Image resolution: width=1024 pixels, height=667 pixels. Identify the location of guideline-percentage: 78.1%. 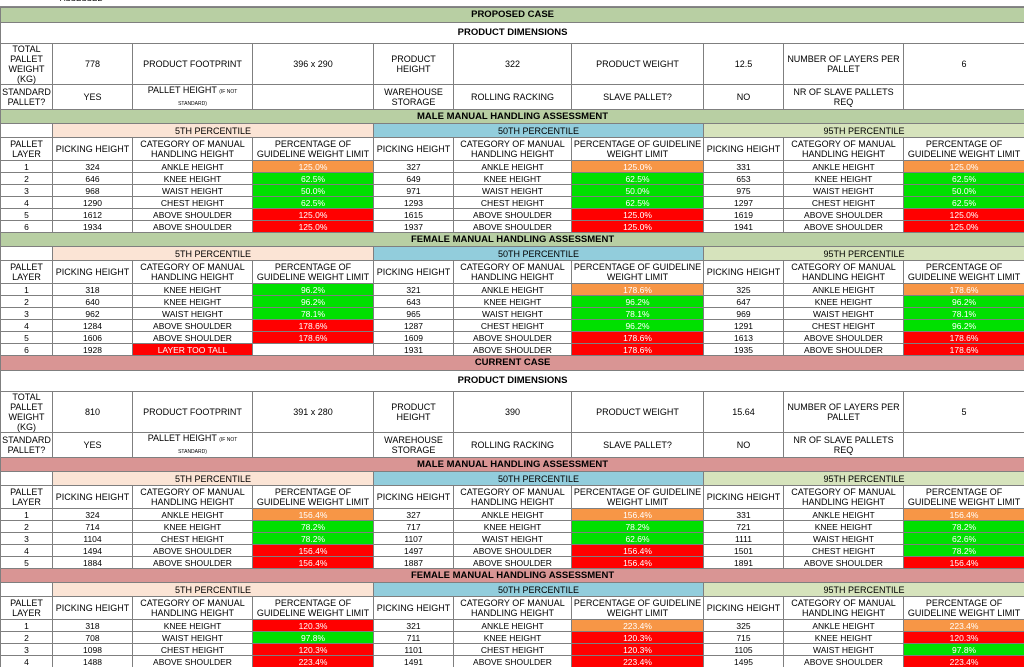
(963, 313).